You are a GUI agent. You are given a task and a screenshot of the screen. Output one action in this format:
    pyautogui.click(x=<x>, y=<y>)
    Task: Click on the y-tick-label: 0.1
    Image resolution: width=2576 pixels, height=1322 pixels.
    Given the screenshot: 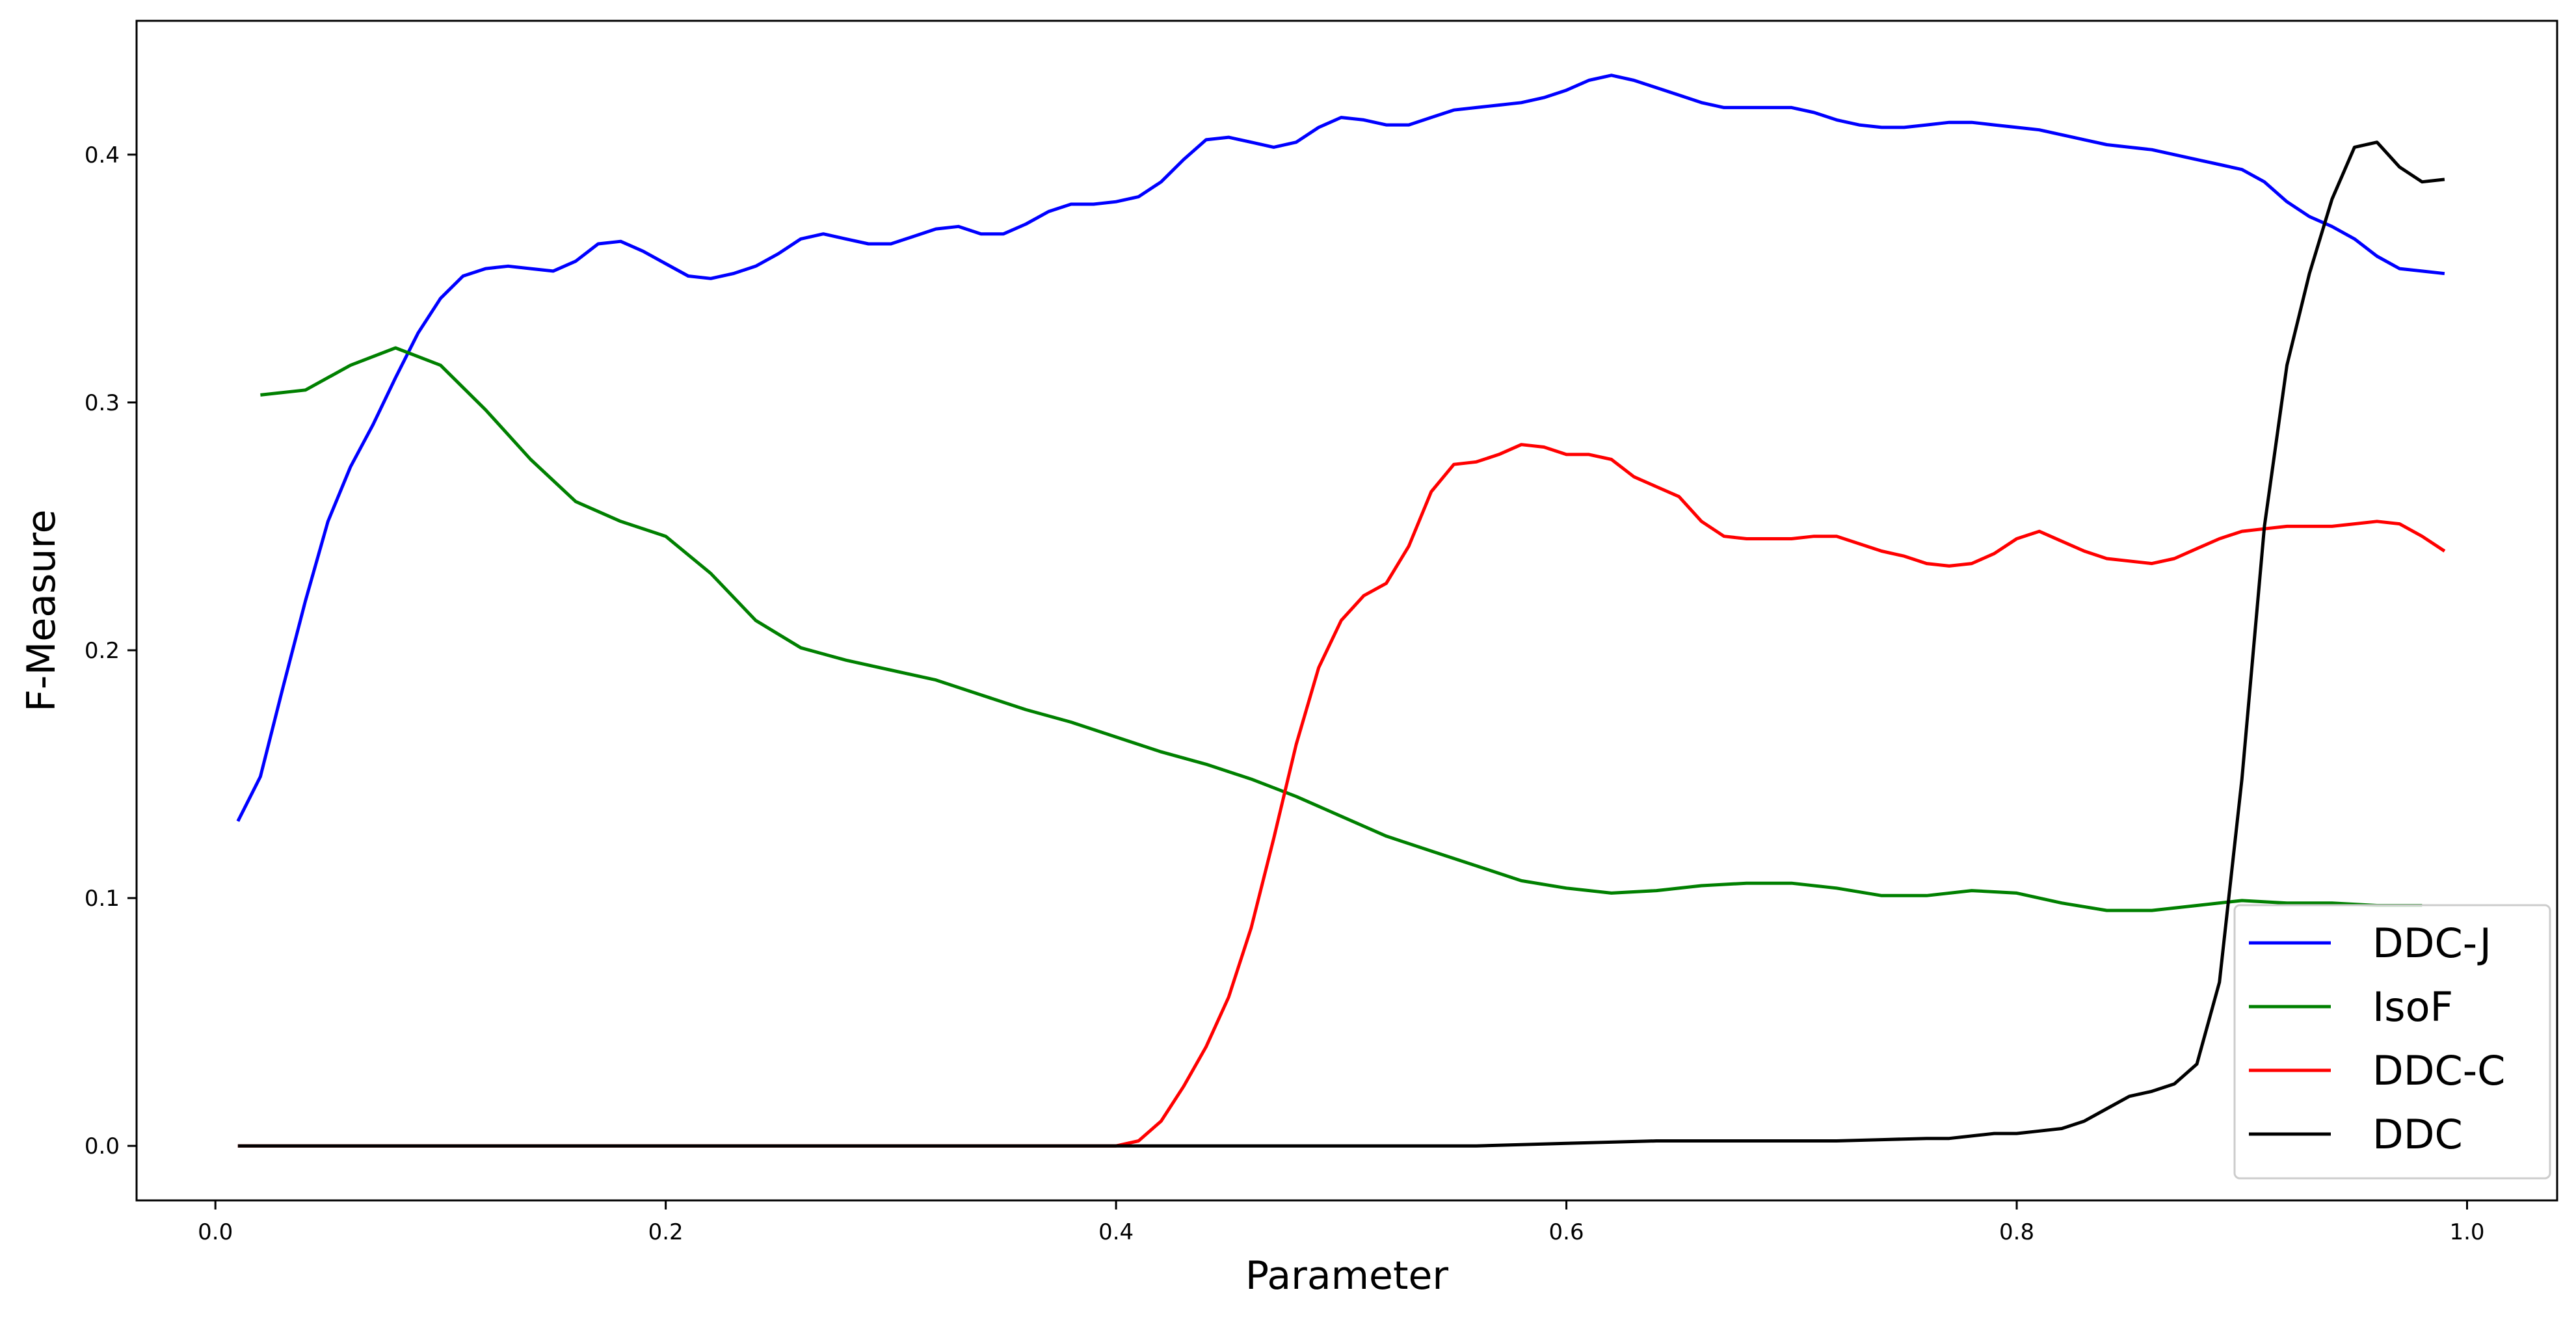 What is the action you would take?
    pyautogui.click(x=102, y=899)
    